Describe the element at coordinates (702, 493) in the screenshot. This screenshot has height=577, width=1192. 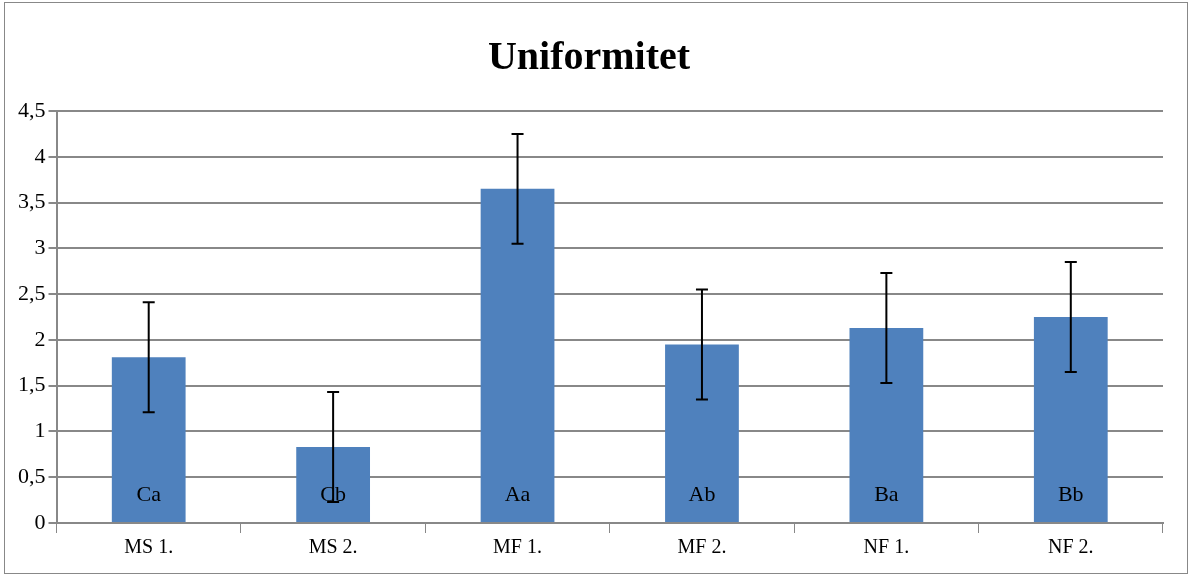
I see `annotation: Ab` at that location.